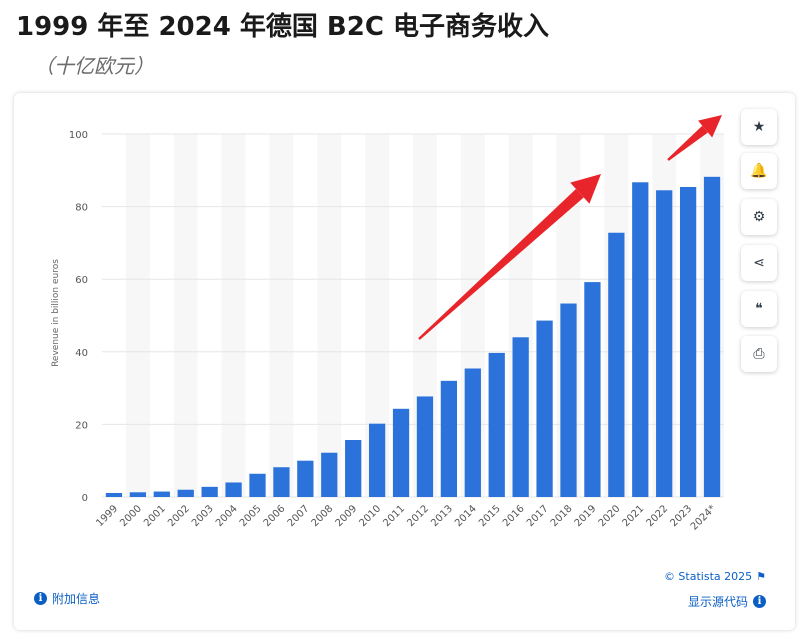  Describe the element at coordinates (56, 313) in the screenshot. I see `y-axis-label: Revenue in billion euros` at that location.